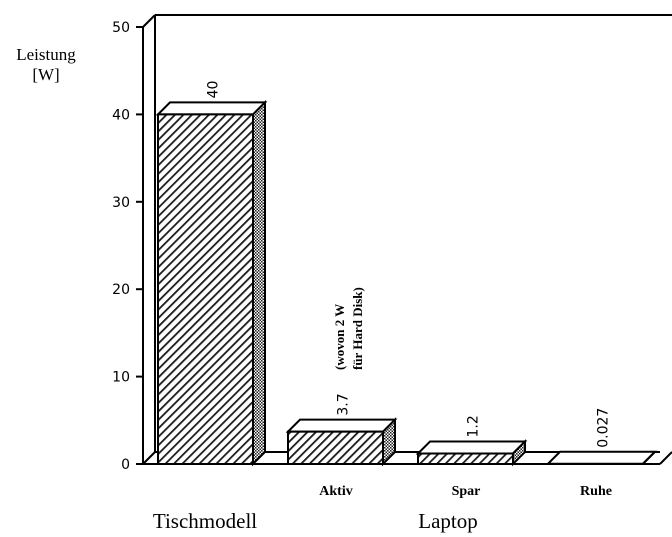 Image resolution: width=672 pixels, height=537 pixels. I want to click on y-axis-ticks: 0 10 20 30 40 50, so click(127, 246).